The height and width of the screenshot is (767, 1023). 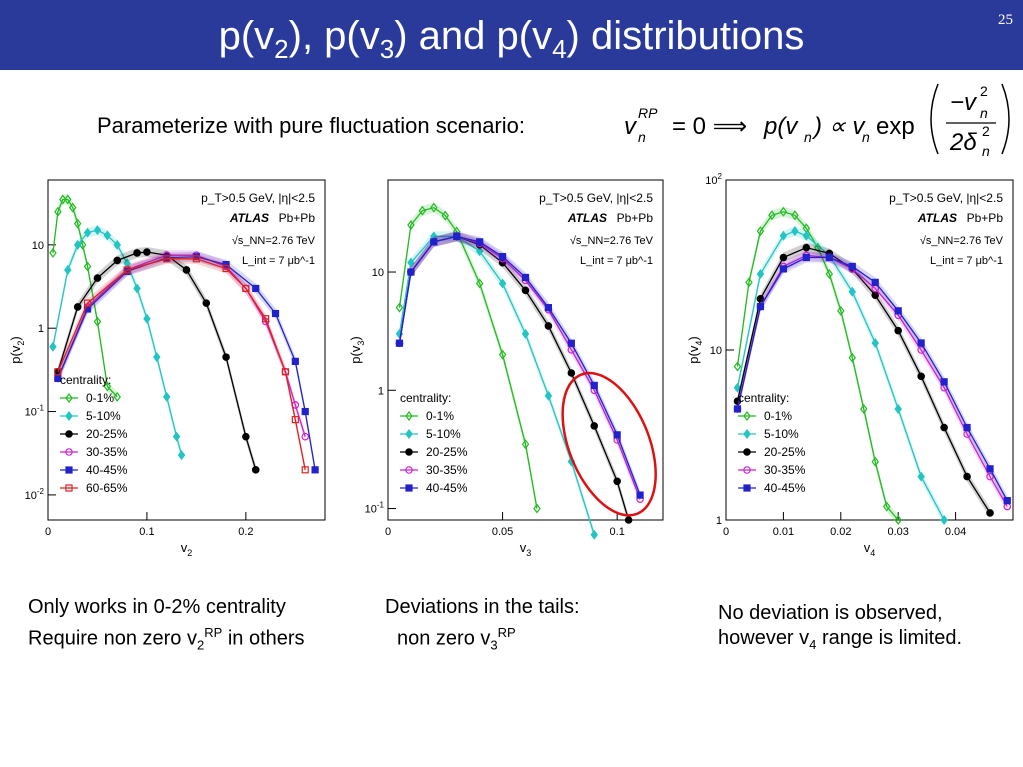 I want to click on tick-label: 1, so click(x=719, y=521).